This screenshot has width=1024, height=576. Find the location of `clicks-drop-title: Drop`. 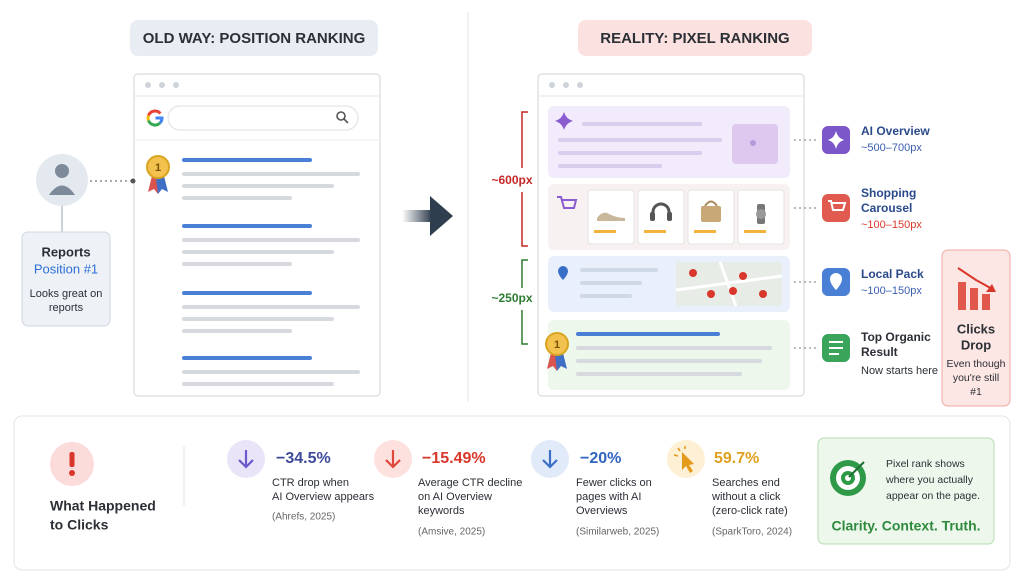

clicks-drop-title: Drop is located at coordinates (976, 344).